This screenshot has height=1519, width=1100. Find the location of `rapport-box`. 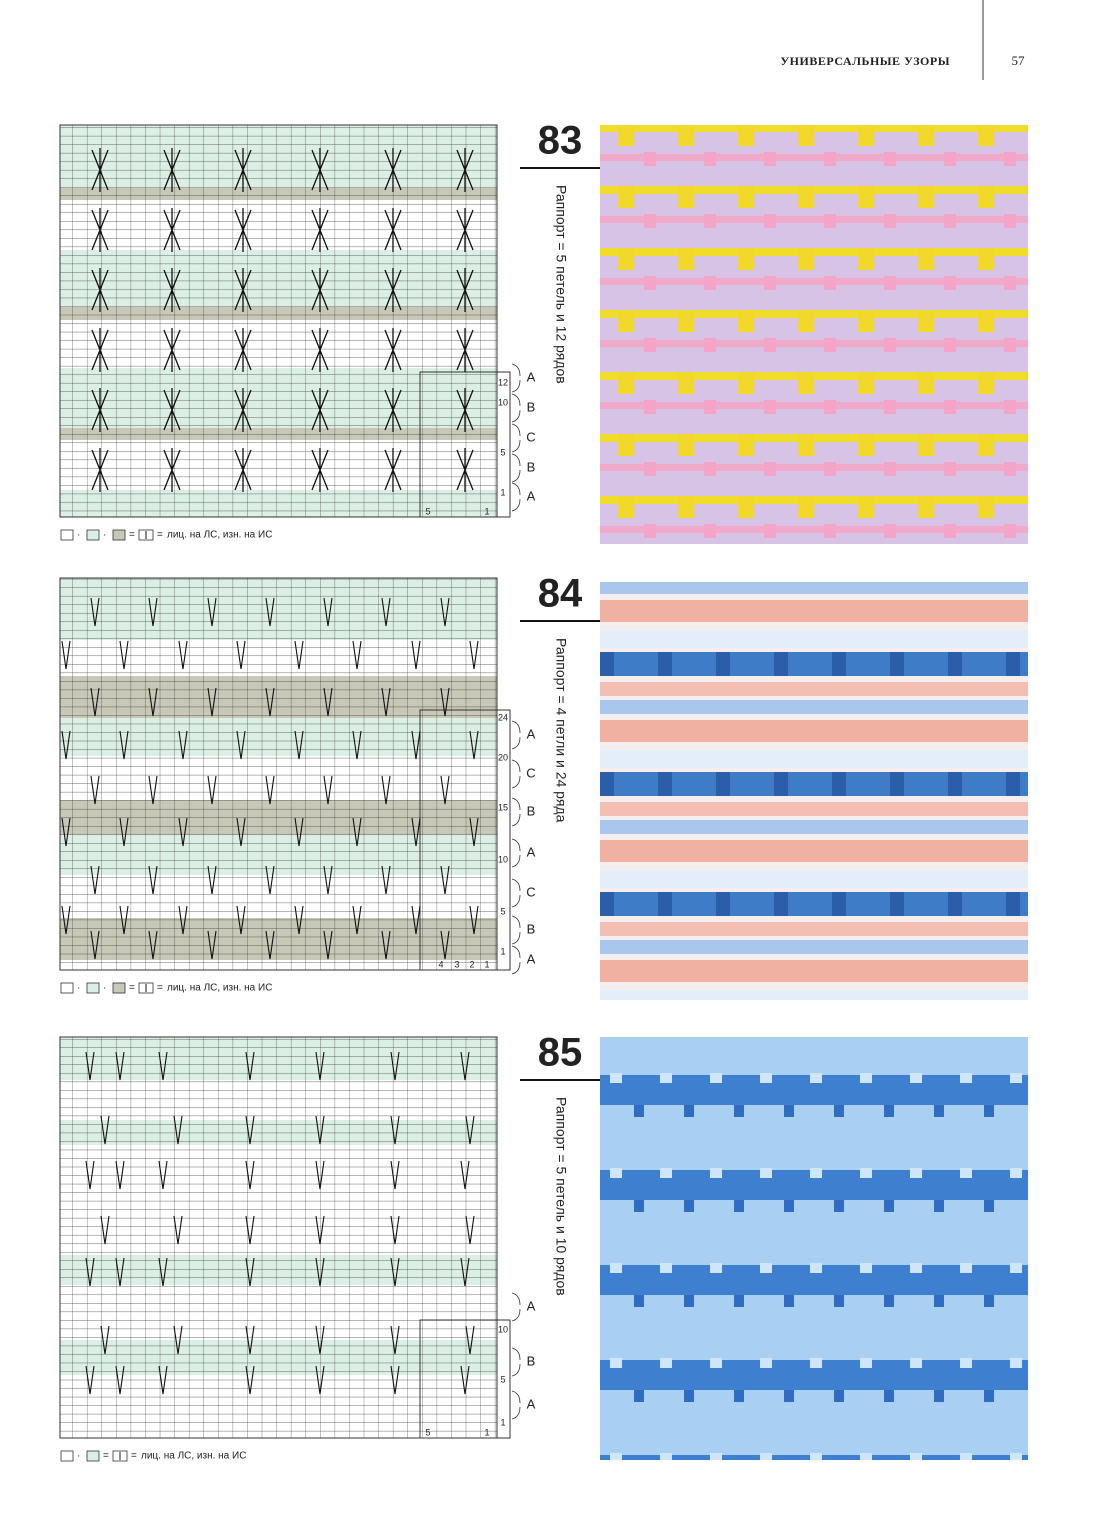

rapport-box is located at coordinates (465, 1379).